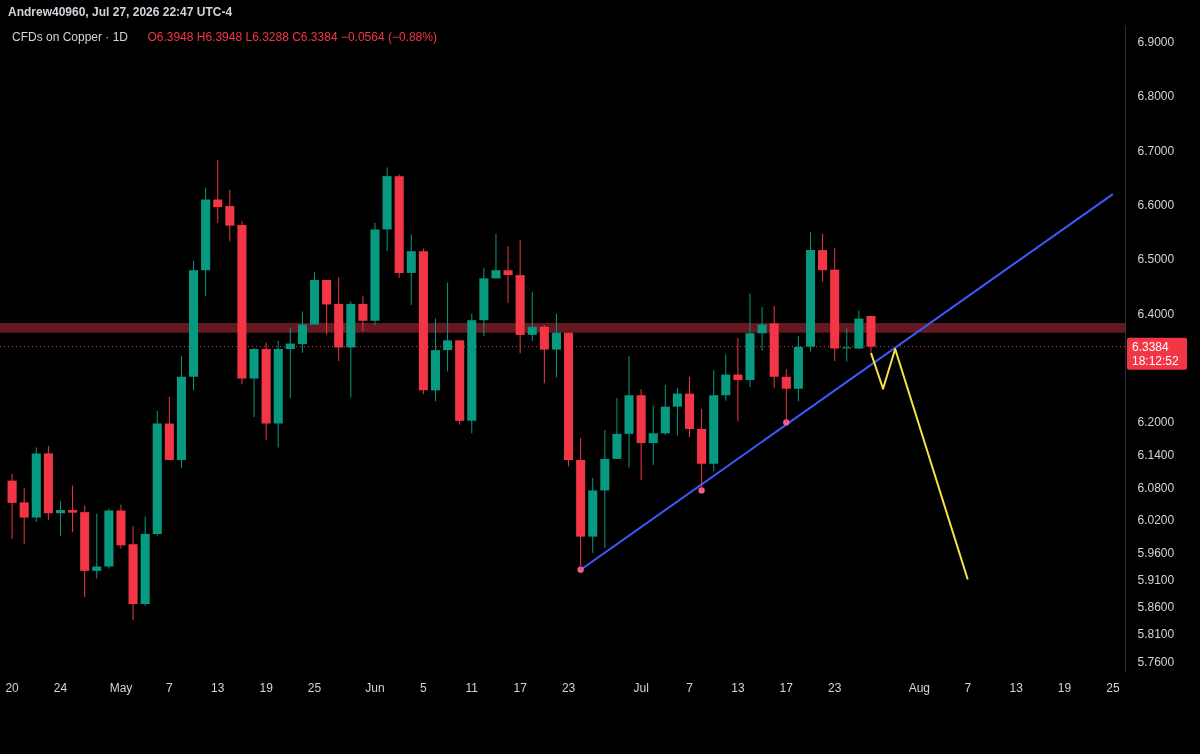  I want to click on x-tick-label: 20, so click(12, 687).